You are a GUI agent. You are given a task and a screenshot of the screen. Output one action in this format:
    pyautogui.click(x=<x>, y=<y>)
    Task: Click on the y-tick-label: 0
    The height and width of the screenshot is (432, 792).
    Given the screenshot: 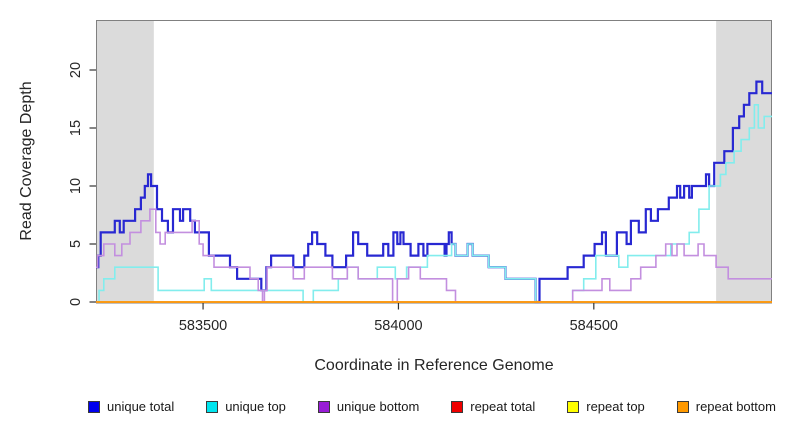 What is the action you would take?
    pyautogui.click(x=76, y=302)
    